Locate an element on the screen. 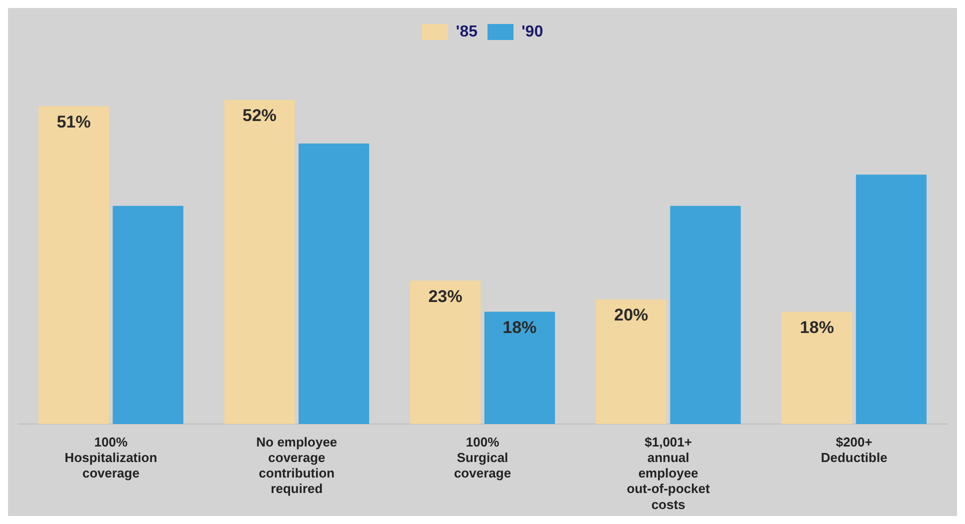 This screenshot has width=965, height=524. legend-label: '85 is located at coordinates (467, 31).